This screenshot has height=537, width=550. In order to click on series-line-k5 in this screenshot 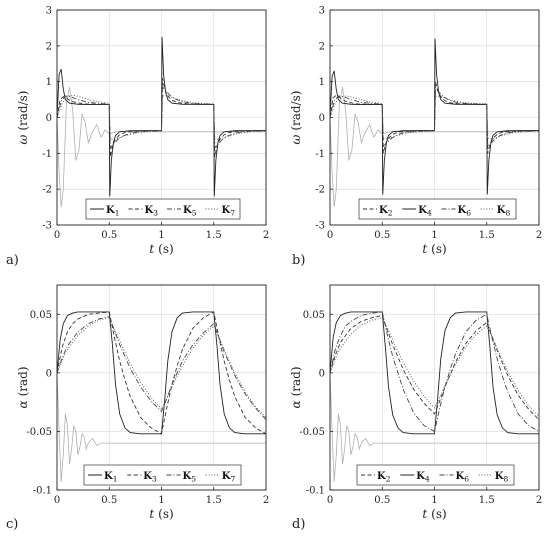, I will do `click(161, 368)`.